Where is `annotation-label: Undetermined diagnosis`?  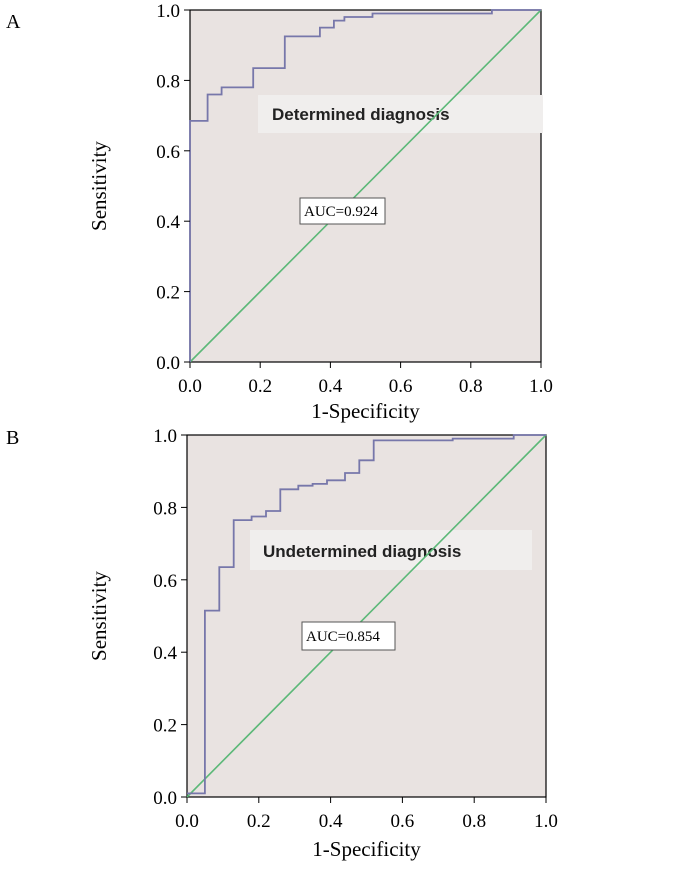
annotation-label: Undetermined diagnosis is located at coordinates (362, 551).